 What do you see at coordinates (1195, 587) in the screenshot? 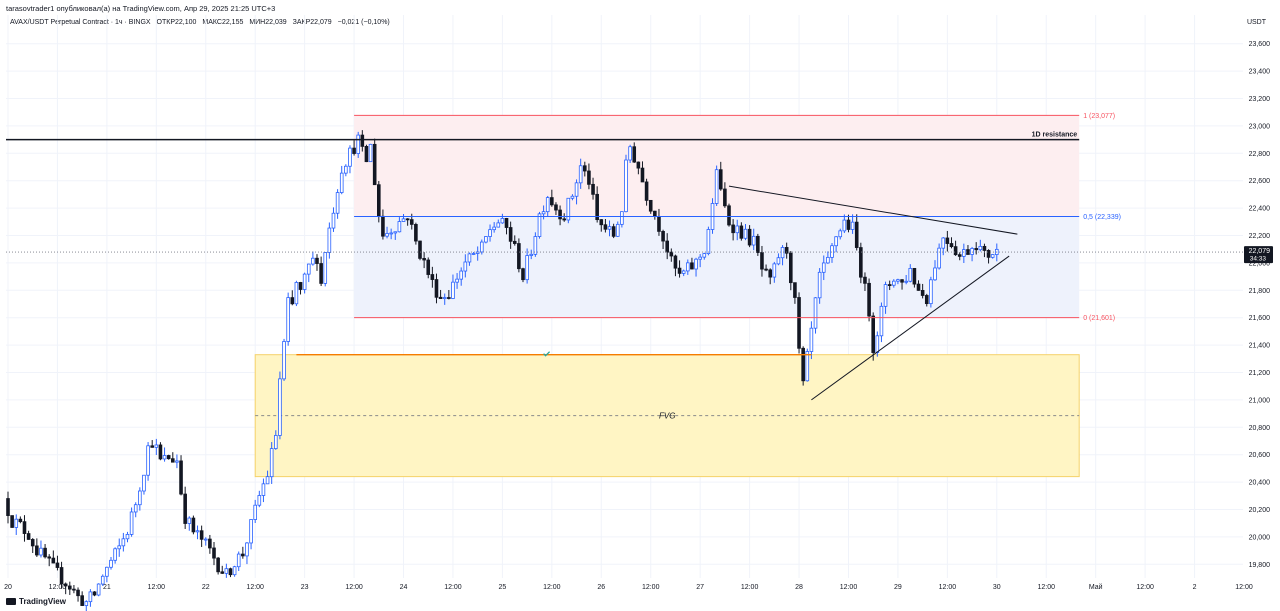
I see `time-tick-label: 2` at bounding box center [1195, 587].